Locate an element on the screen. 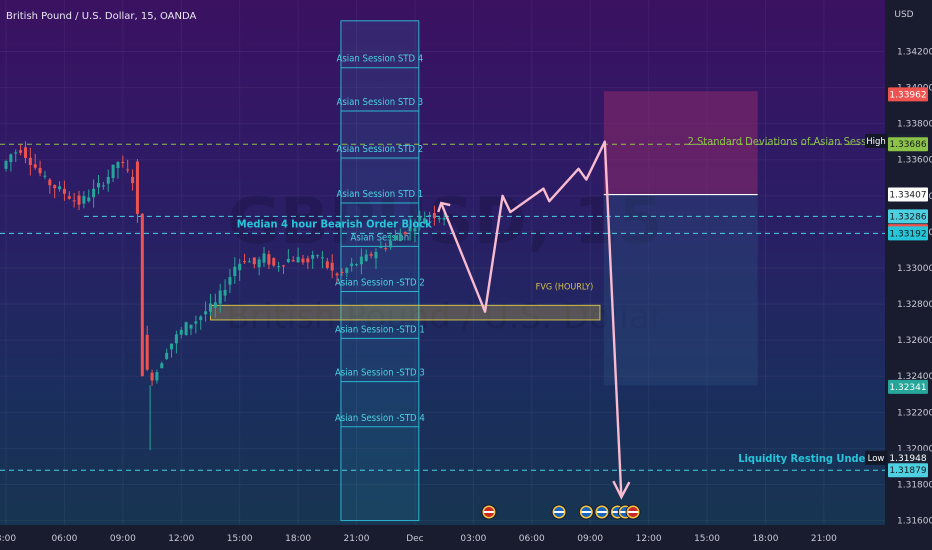  y-tick-label: 1.31600 is located at coordinates (914, 522).